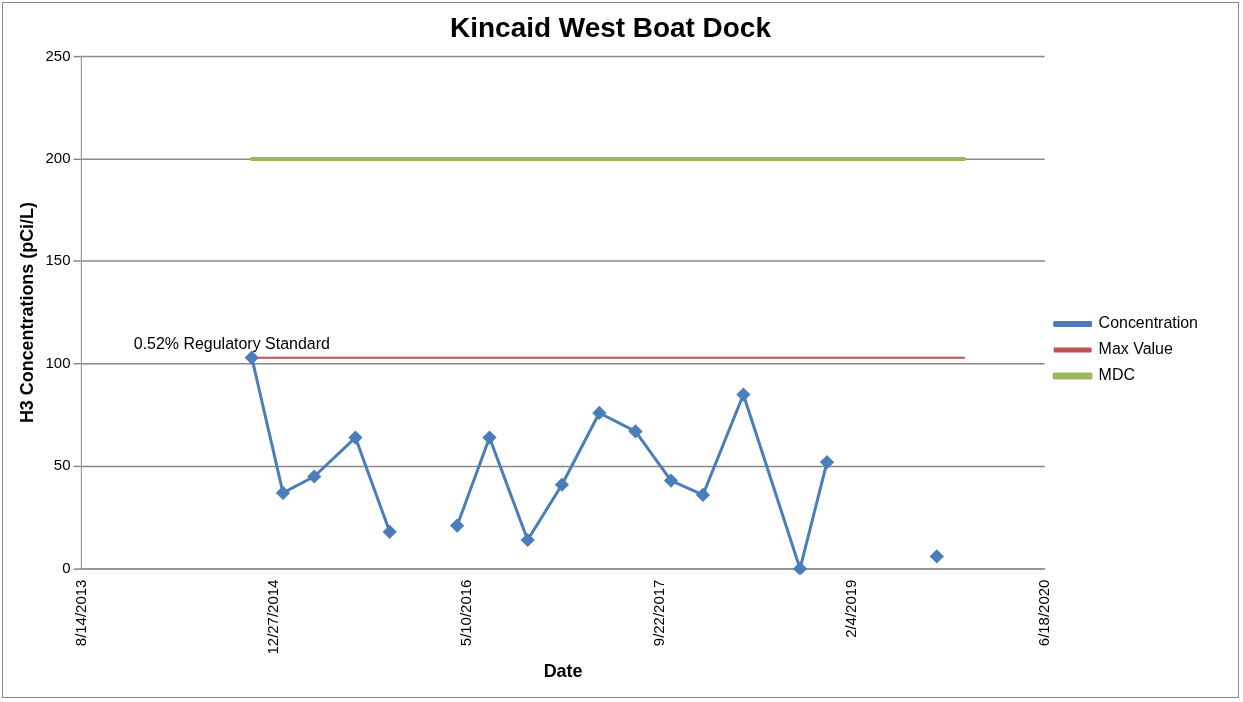 The width and height of the screenshot is (1243, 702). What do you see at coordinates (1148, 323) in the screenshot?
I see `legend-label: Concentration` at bounding box center [1148, 323].